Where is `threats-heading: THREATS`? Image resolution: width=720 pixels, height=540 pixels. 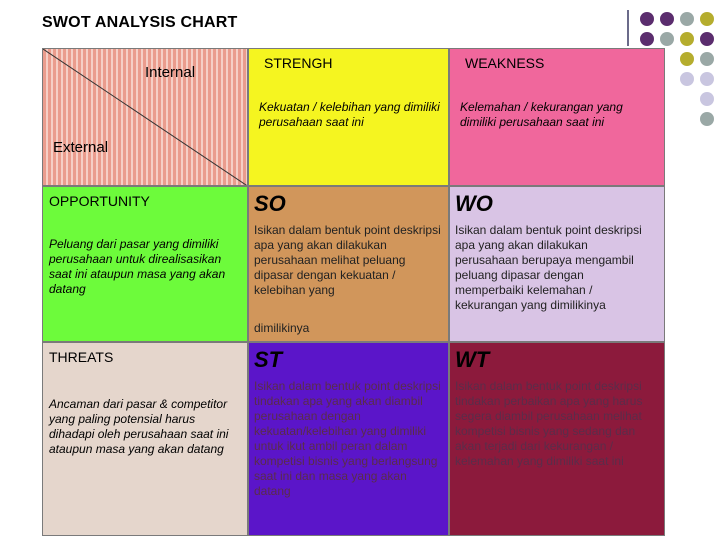 threats-heading: THREATS is located at coordinates (81, 357).